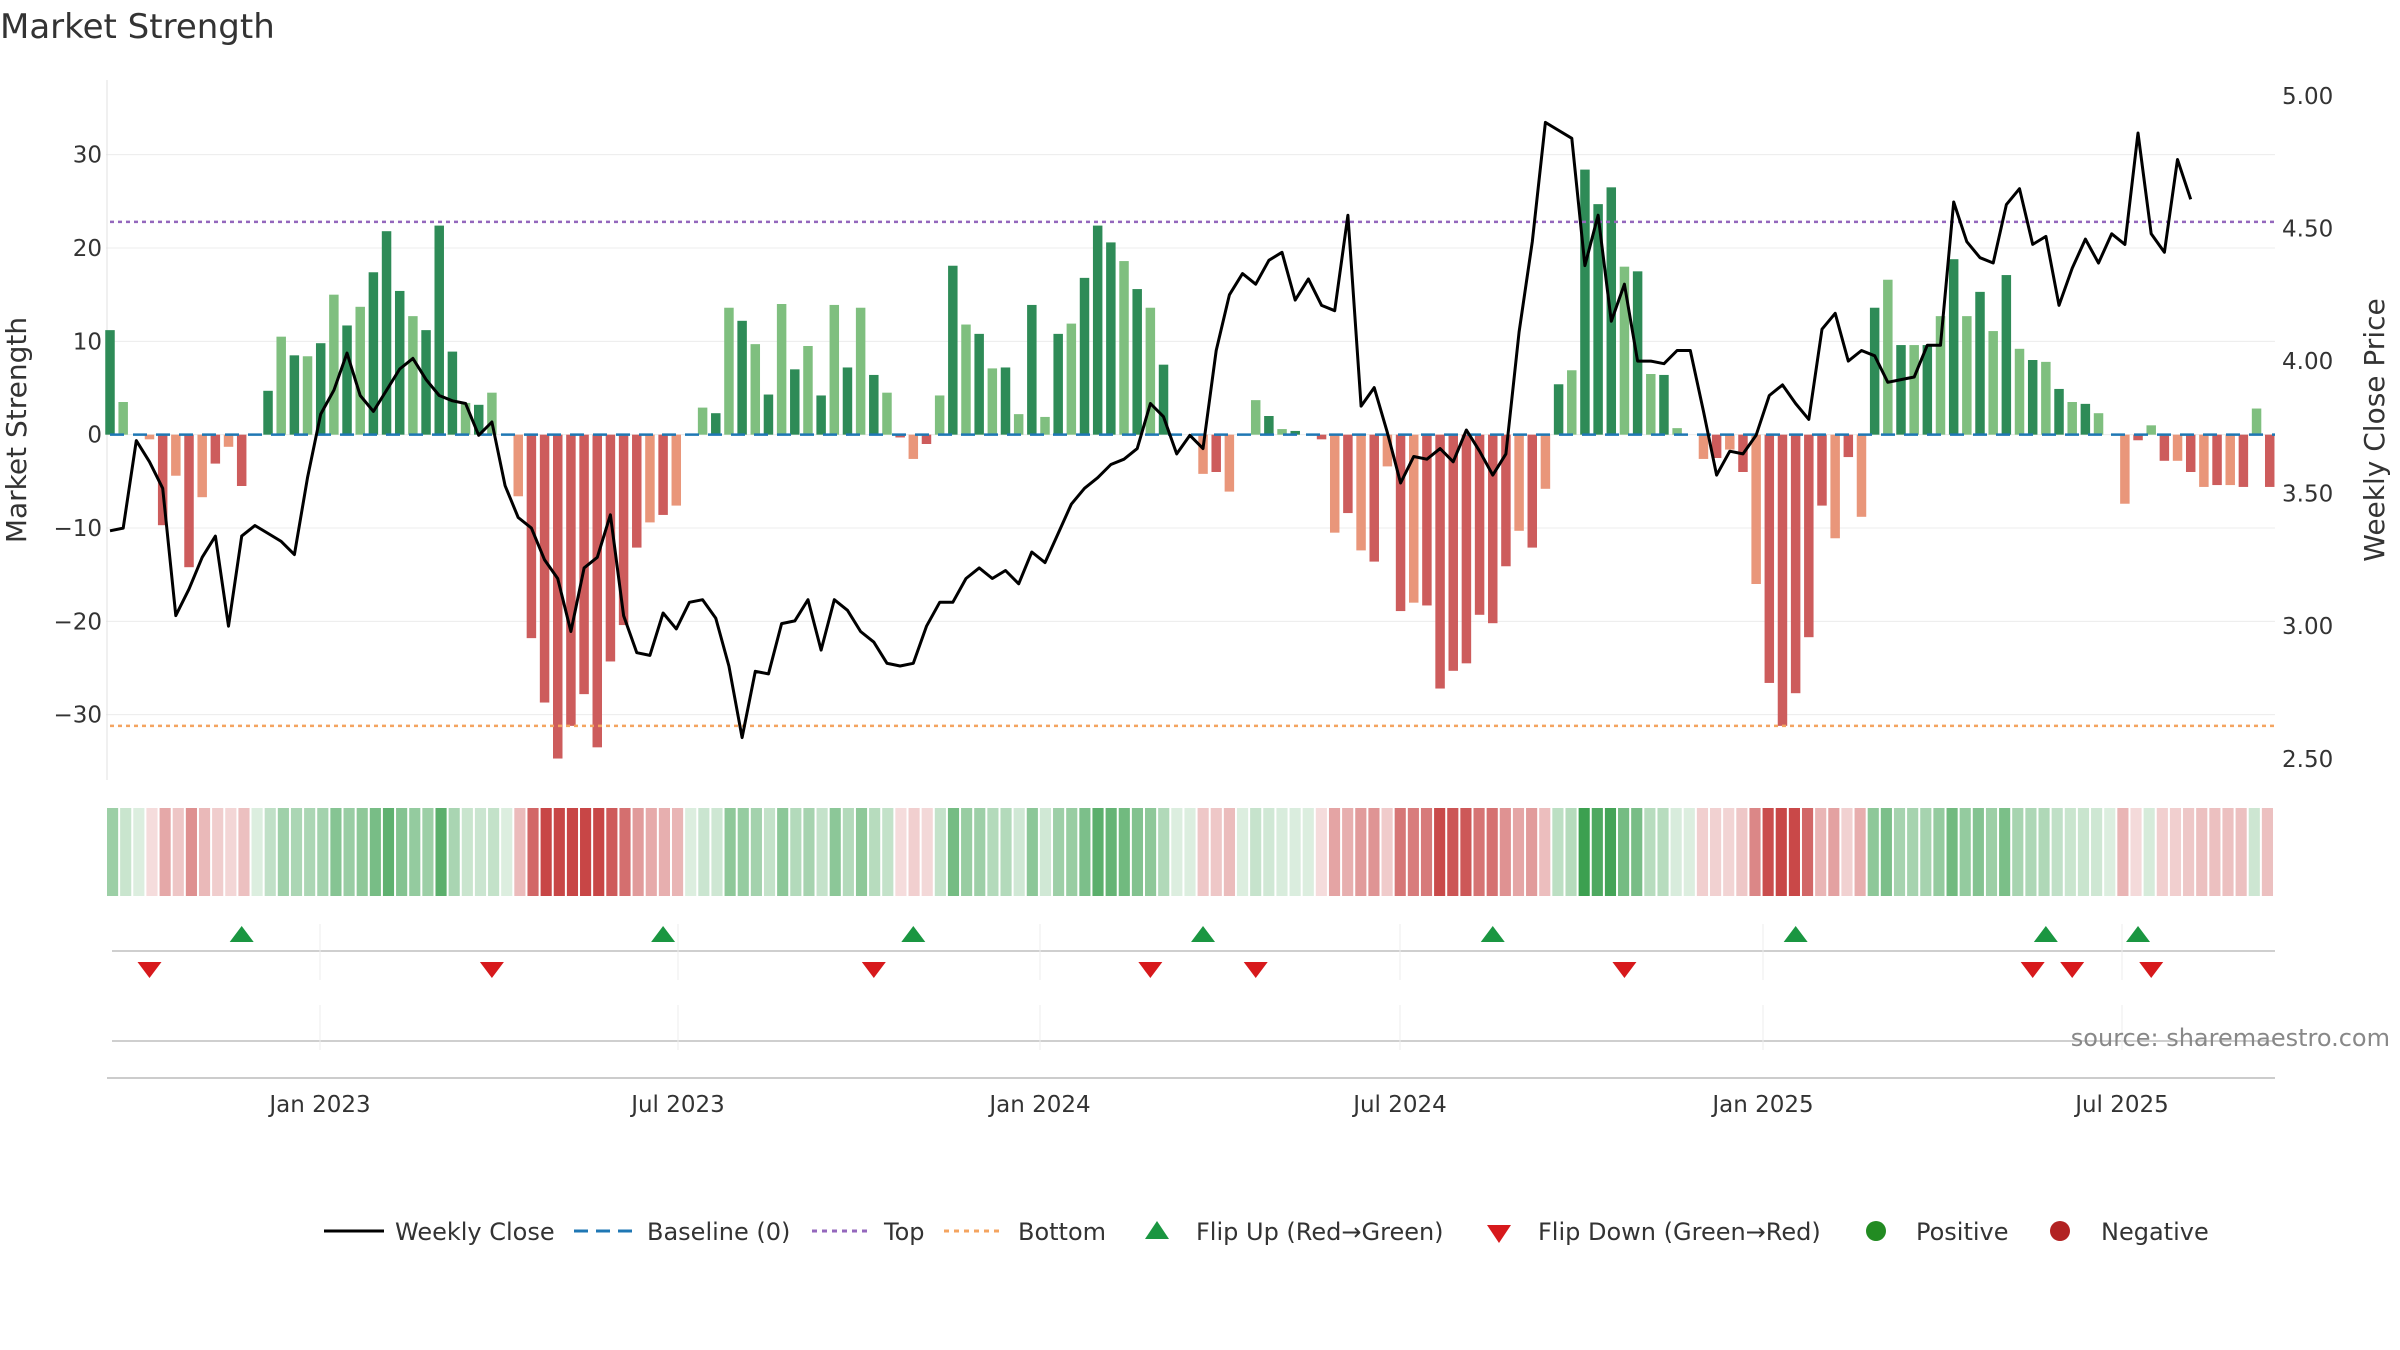 This screenshot has height=1350, width=2400. I want to click on legend-positive-icon, so click(1876, 1231).